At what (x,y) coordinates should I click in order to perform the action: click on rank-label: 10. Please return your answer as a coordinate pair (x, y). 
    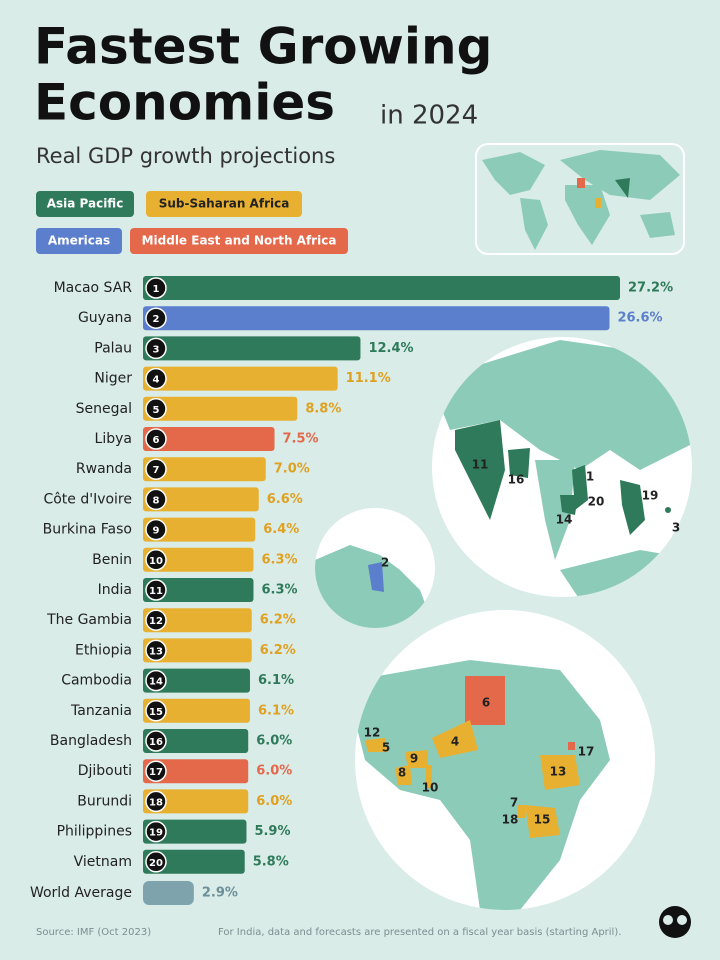
    Looking at the image, I should click on (156, 561).